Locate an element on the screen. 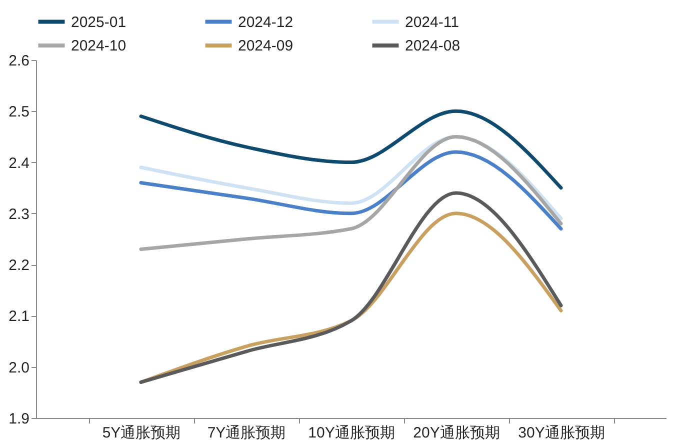 The image size is (678, 446). x-tick-label: 5Y通胀预期 is located at coordinates (141, 433).